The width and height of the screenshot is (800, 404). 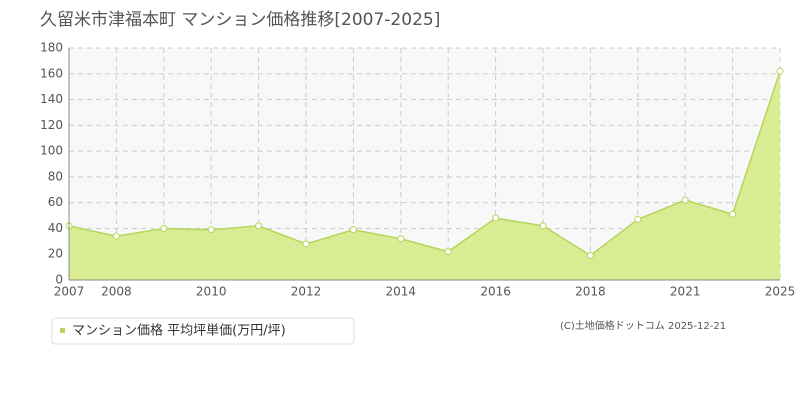 I want to click on y-tick-label: 180, so click(x=51, y=48).